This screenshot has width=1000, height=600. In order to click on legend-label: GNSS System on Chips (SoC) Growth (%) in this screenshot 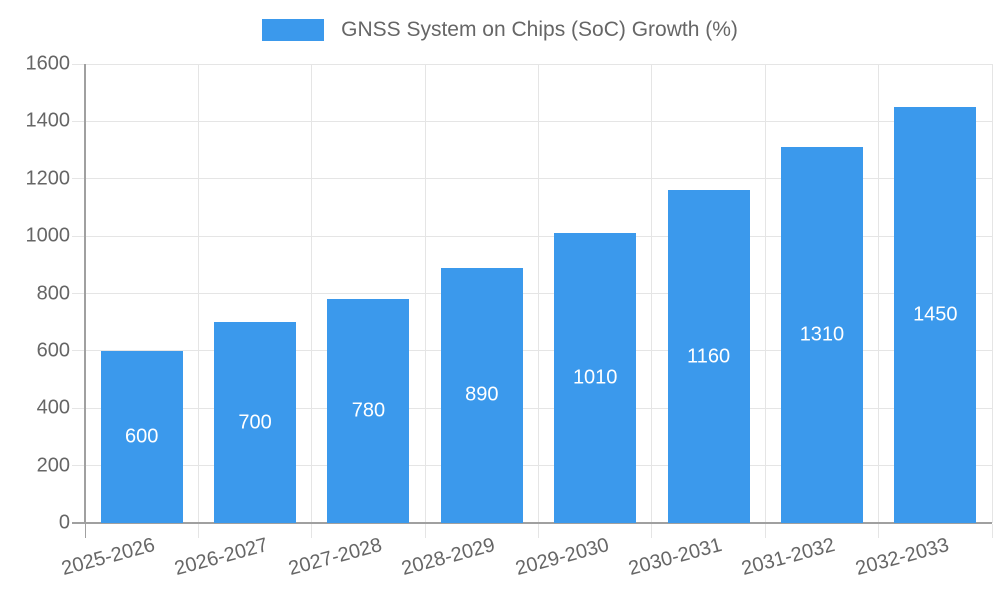, I will do `click(539, 29)`.